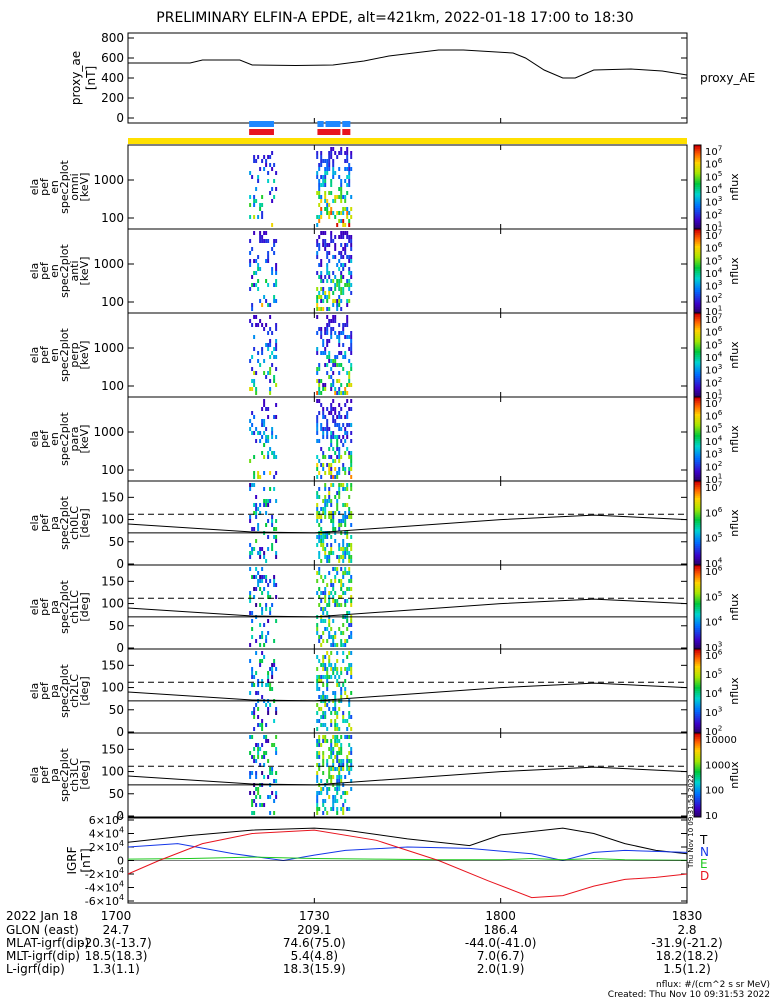 The height and width of the screenshot is (1000, 775). Describe the element at coordinates (713, 537) in the screenshot. I see `colorbar-tick-label: 10⁵` at that location.